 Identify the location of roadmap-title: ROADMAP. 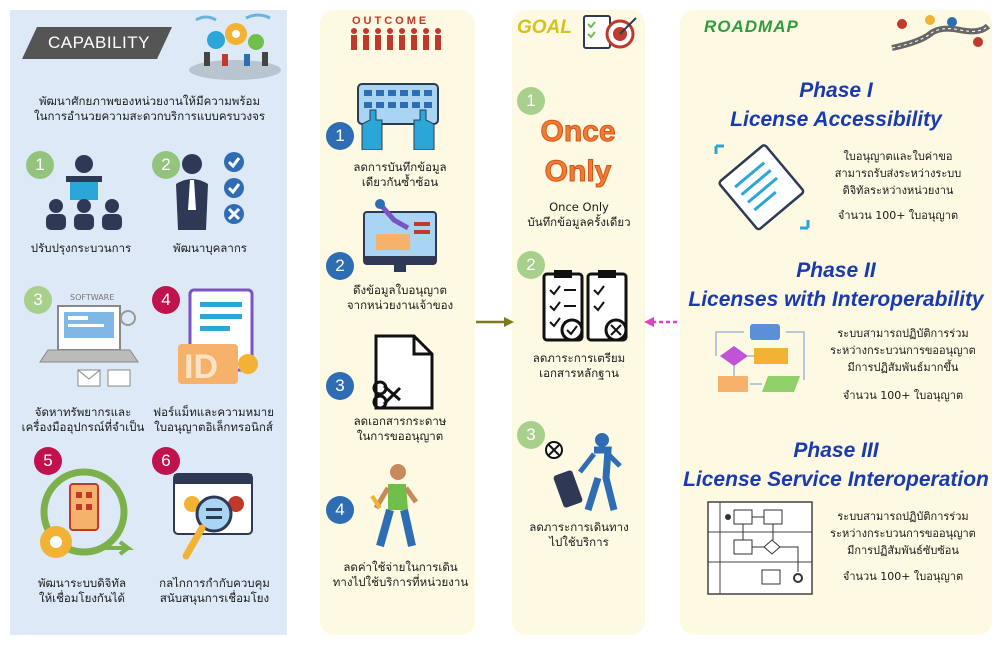
(751, 26).